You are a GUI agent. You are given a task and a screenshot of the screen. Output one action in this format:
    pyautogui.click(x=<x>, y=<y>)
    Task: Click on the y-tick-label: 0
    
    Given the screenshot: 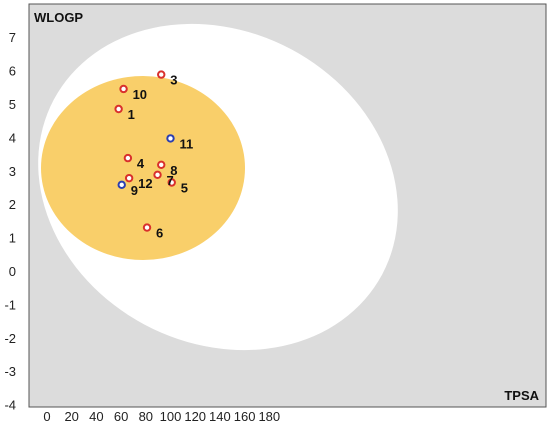 What is the action you would take?
    pyautogui.click(x=12, y=271)
    